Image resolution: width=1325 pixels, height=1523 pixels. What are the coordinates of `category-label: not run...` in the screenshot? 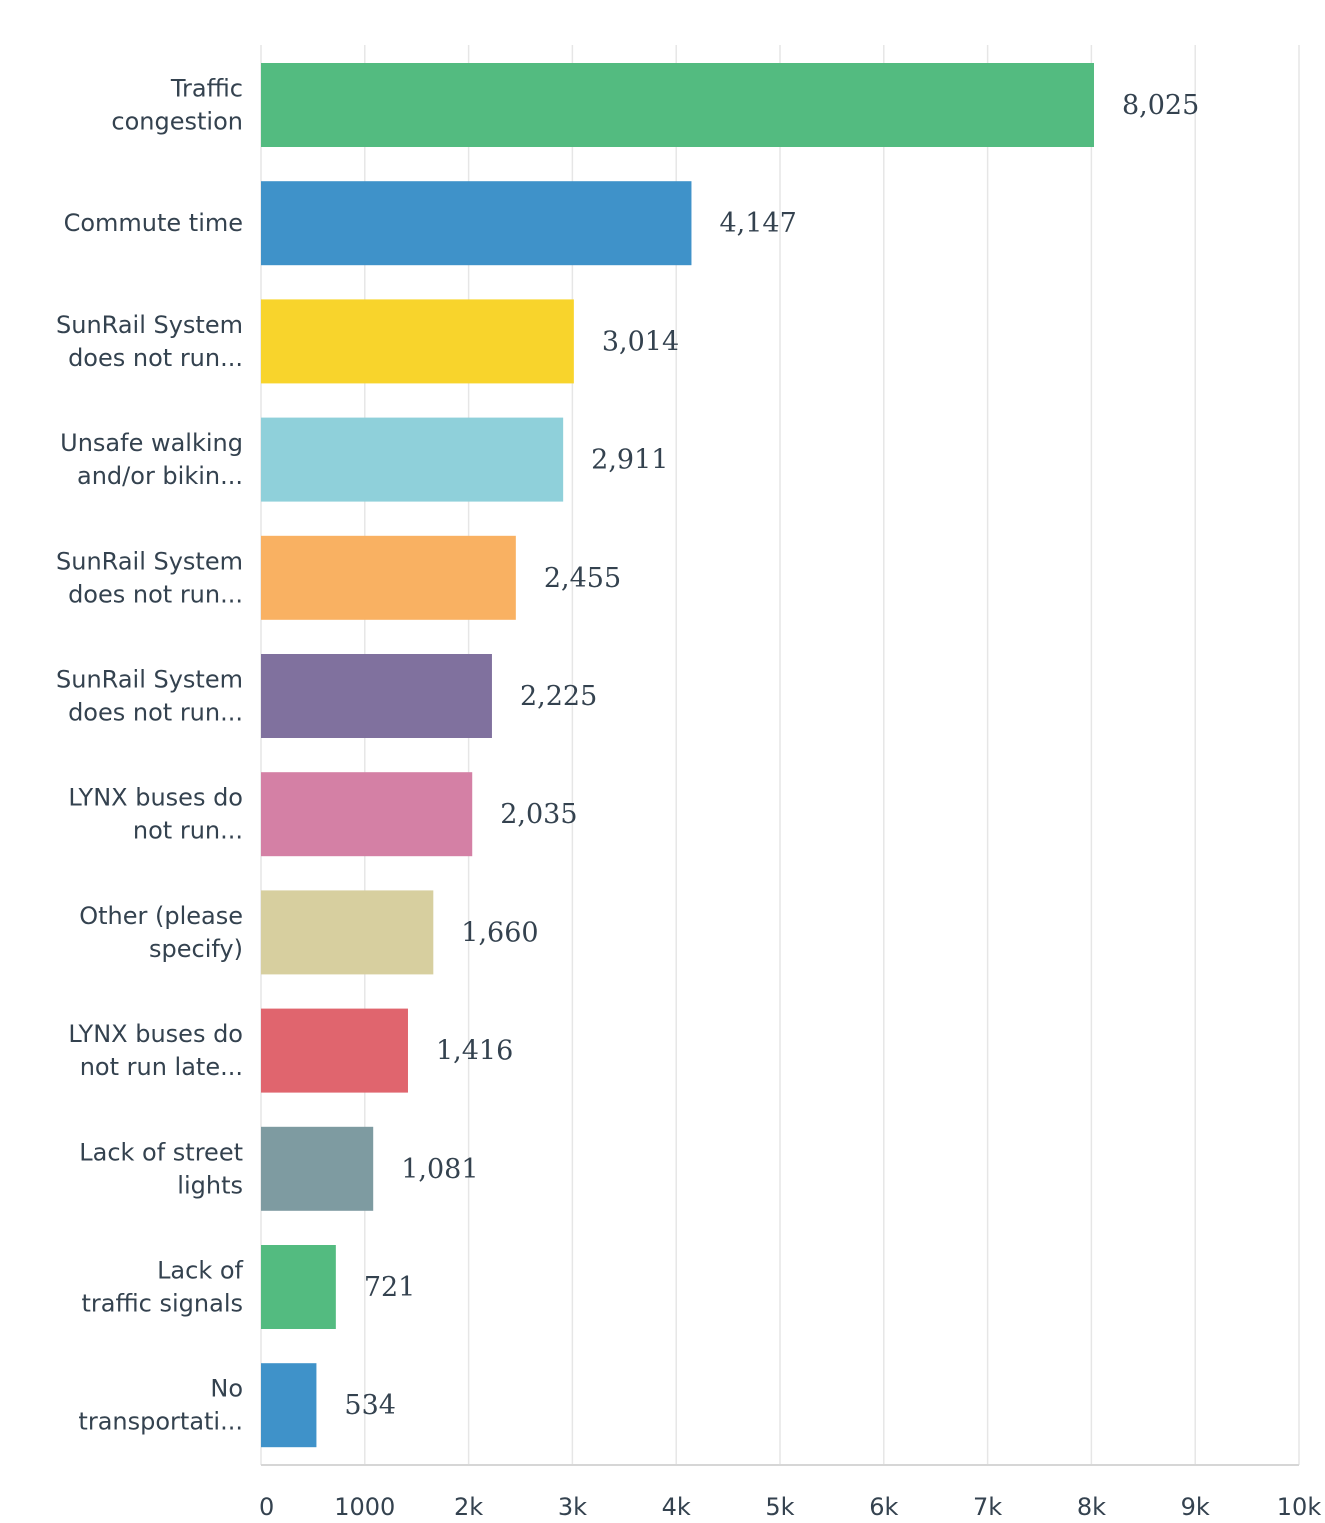 It's located at (188, 831).